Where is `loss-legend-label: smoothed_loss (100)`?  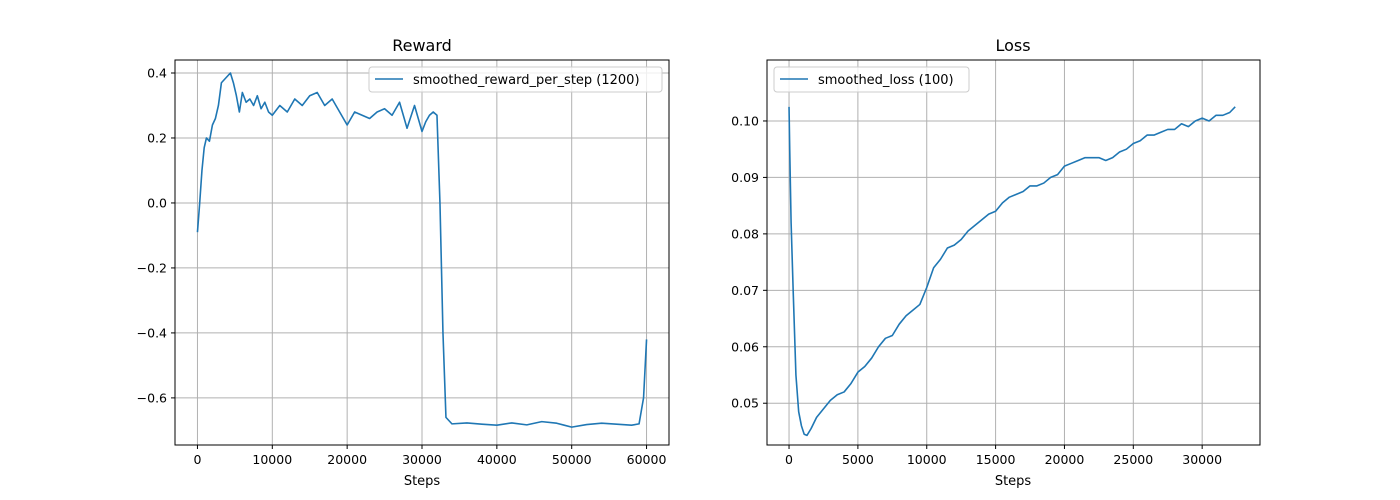
loss-legend-label: smoothed_loss (100) is located at coordinates (886, 80).